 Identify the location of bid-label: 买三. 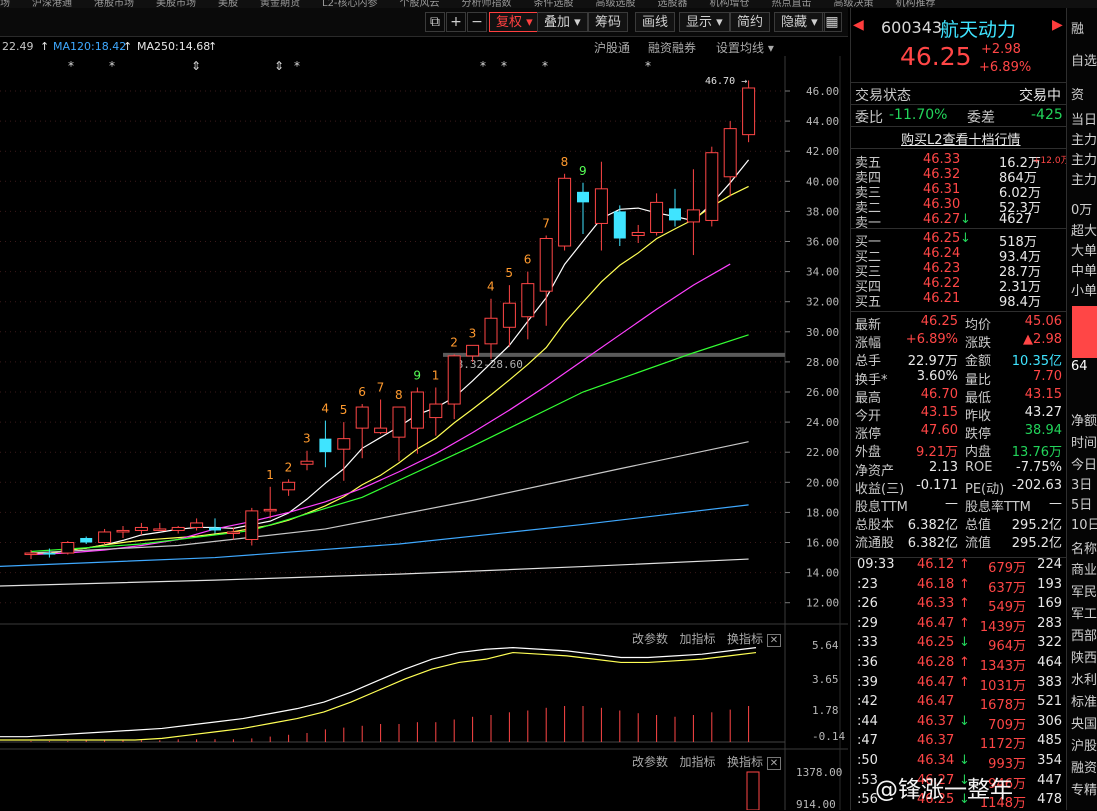
(868, 272).